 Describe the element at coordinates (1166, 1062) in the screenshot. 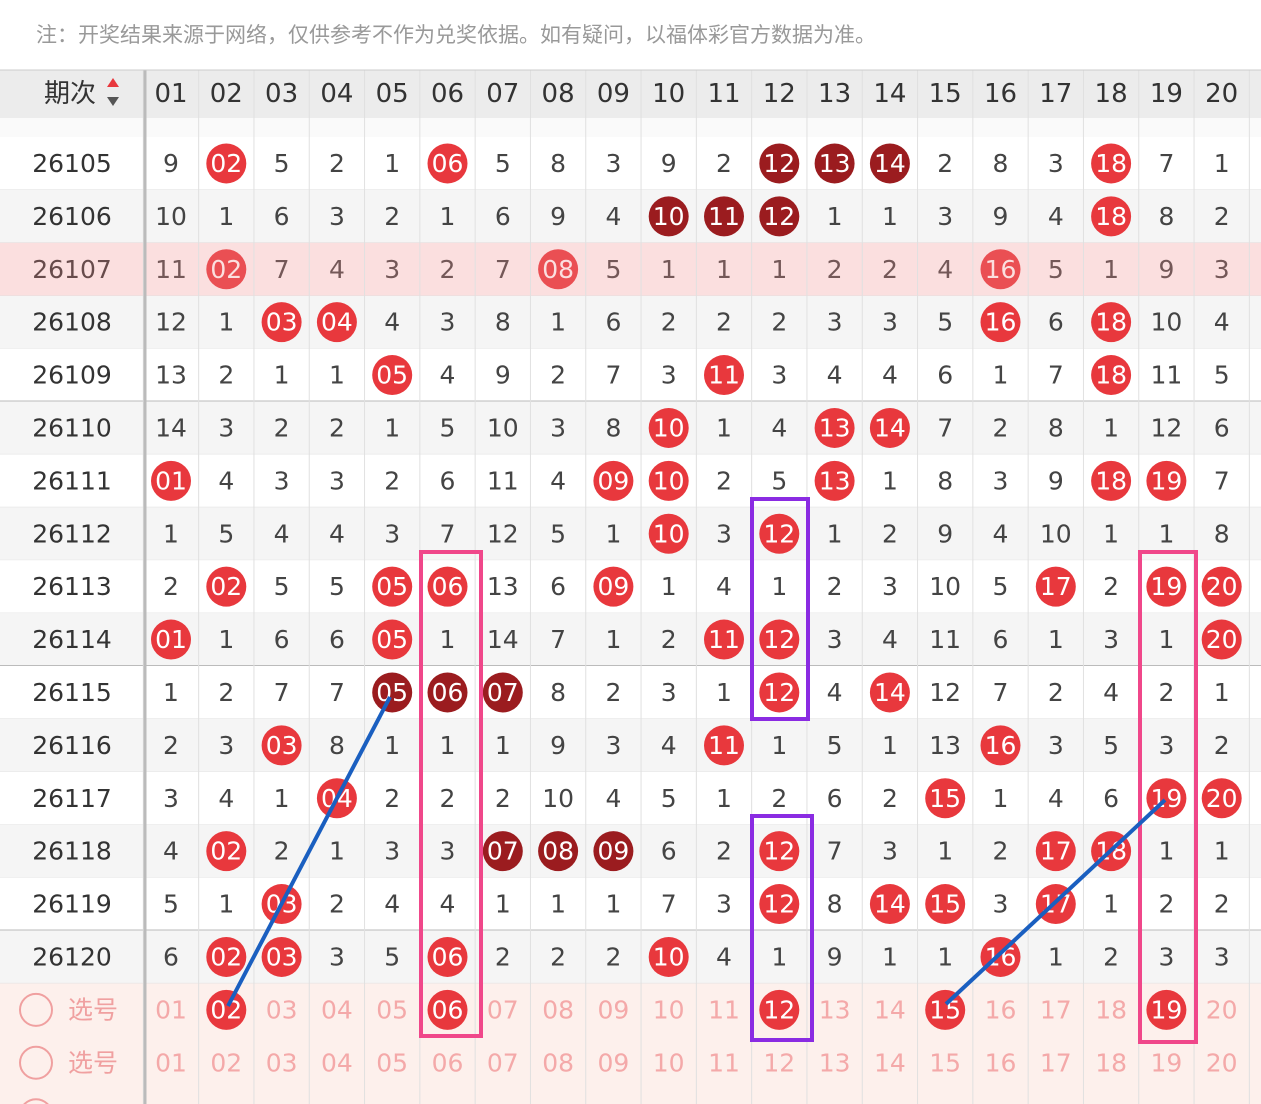

I see `cell-value: 19` at that location.